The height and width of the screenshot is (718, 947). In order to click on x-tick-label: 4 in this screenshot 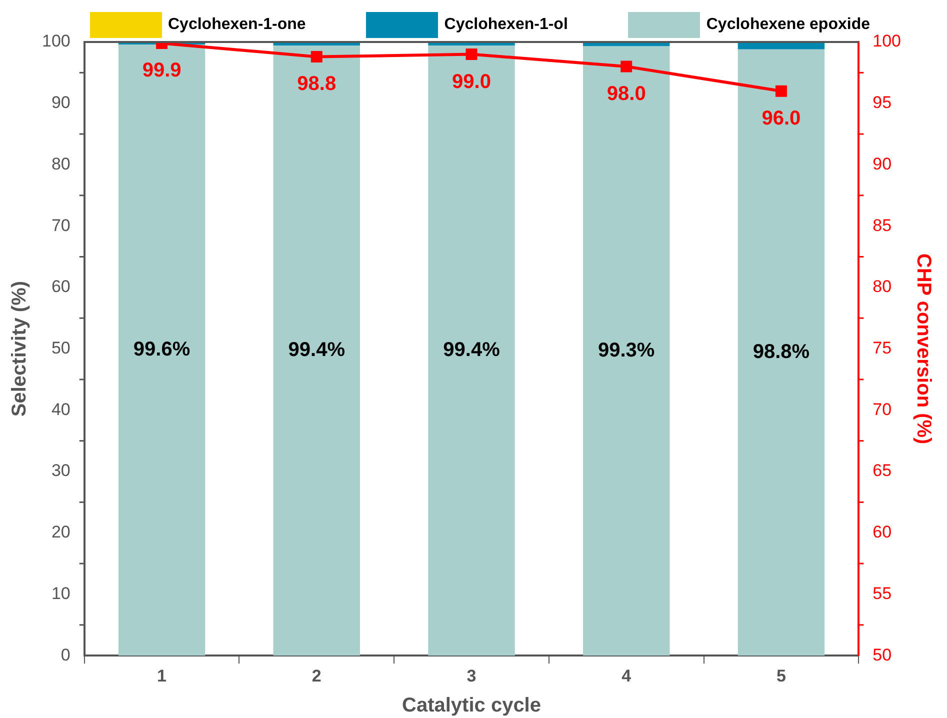, I will do `click(627, 676)`.